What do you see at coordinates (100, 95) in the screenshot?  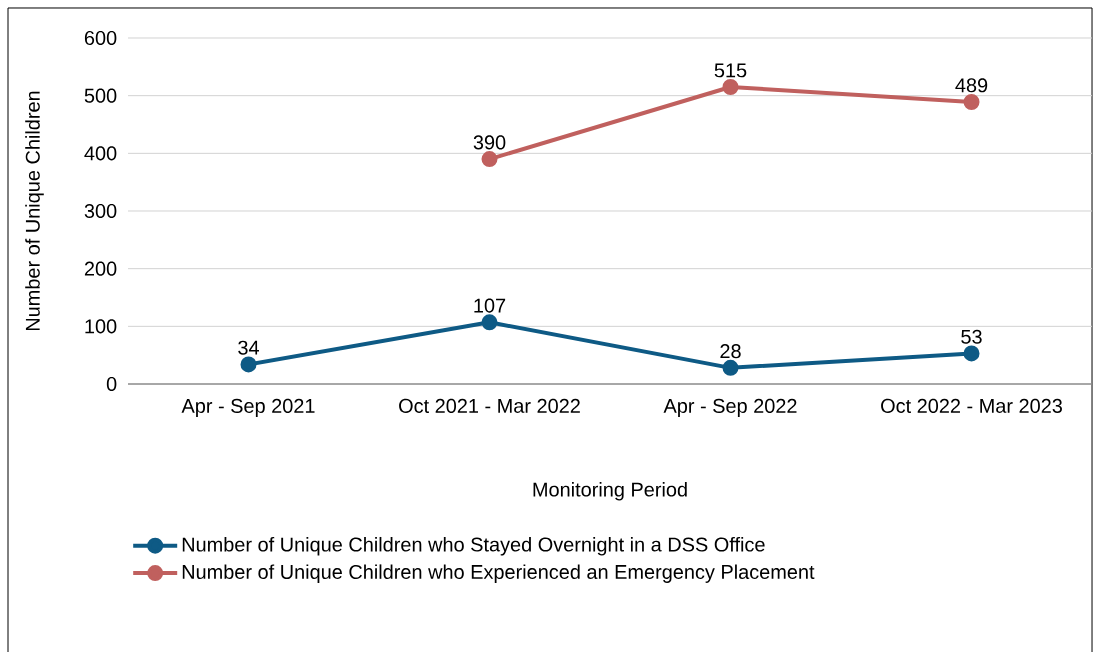 I see `y-tick-label: 500` at bounding box center [100, 95].